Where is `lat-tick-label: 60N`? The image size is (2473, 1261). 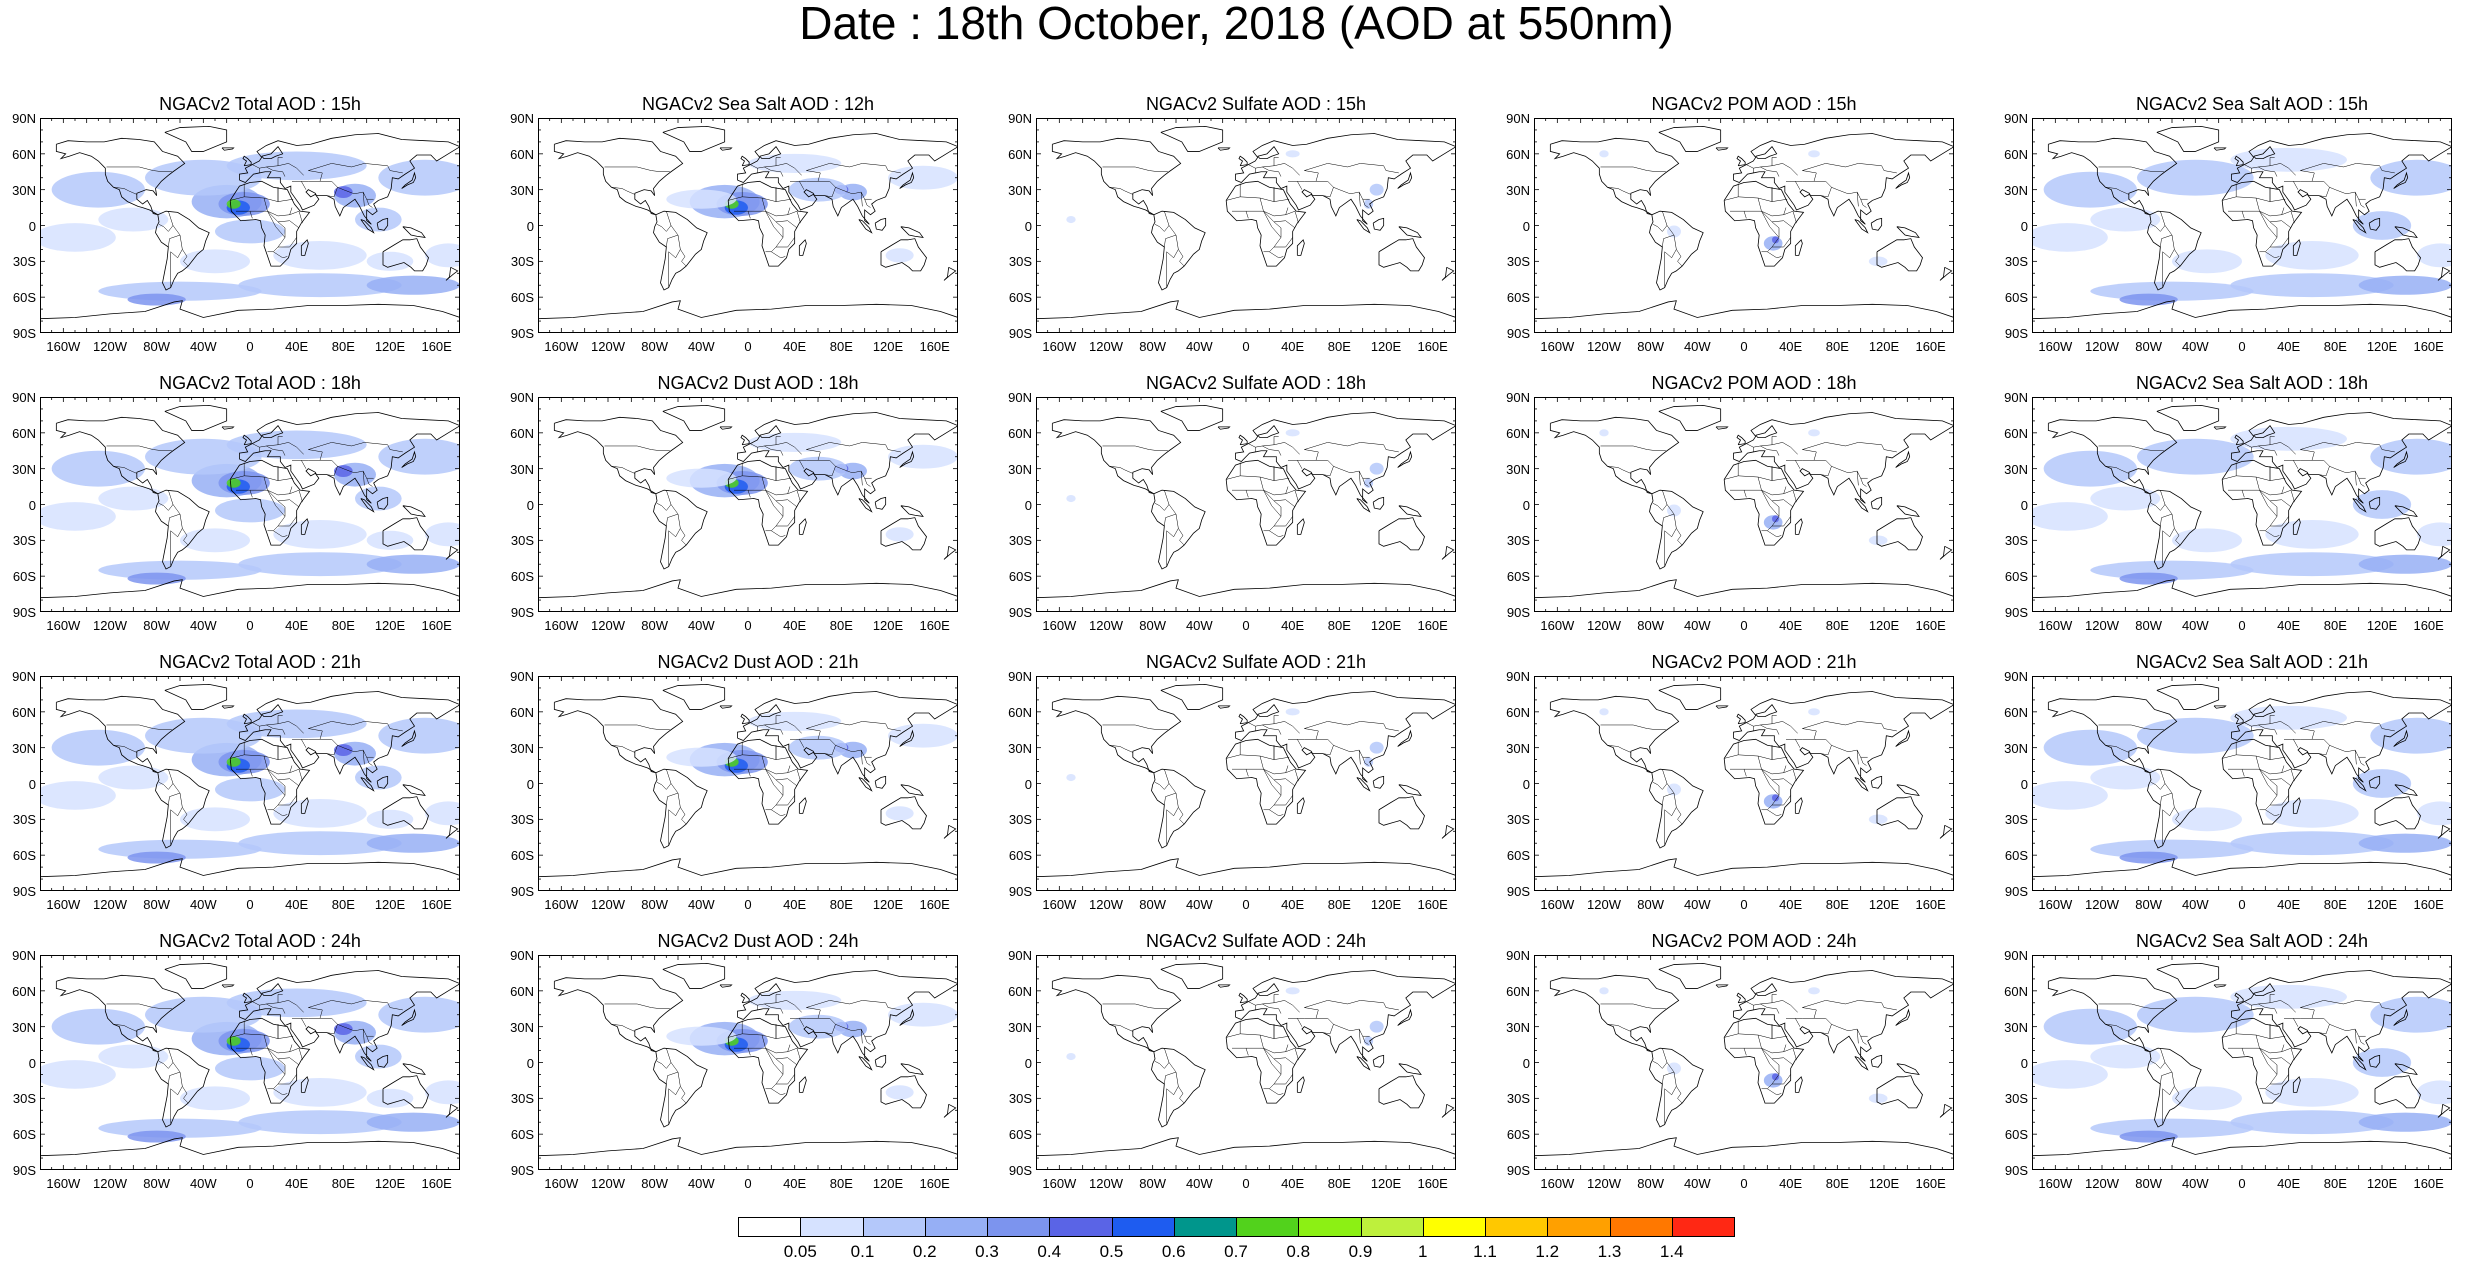
lat-tick-label: 60N is located at coordinates (1518, 154).